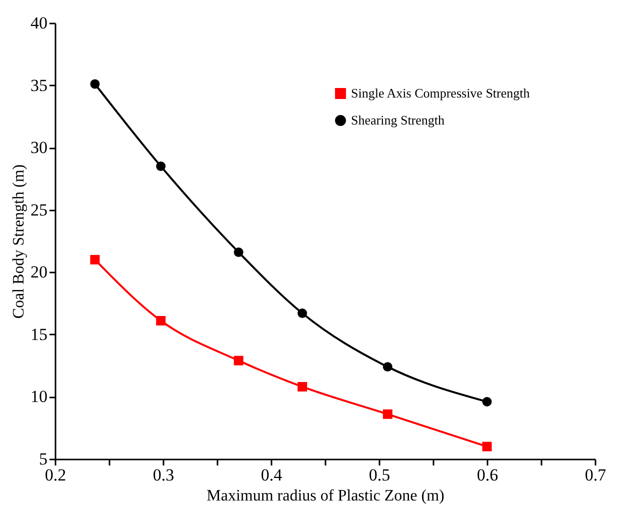 The width and height of the screenshot is (622, 508). What do you see at coordinates (163, 475) in the screenshot?
I see `x-tick-label: 0.3` at bounding box center [163, 475].